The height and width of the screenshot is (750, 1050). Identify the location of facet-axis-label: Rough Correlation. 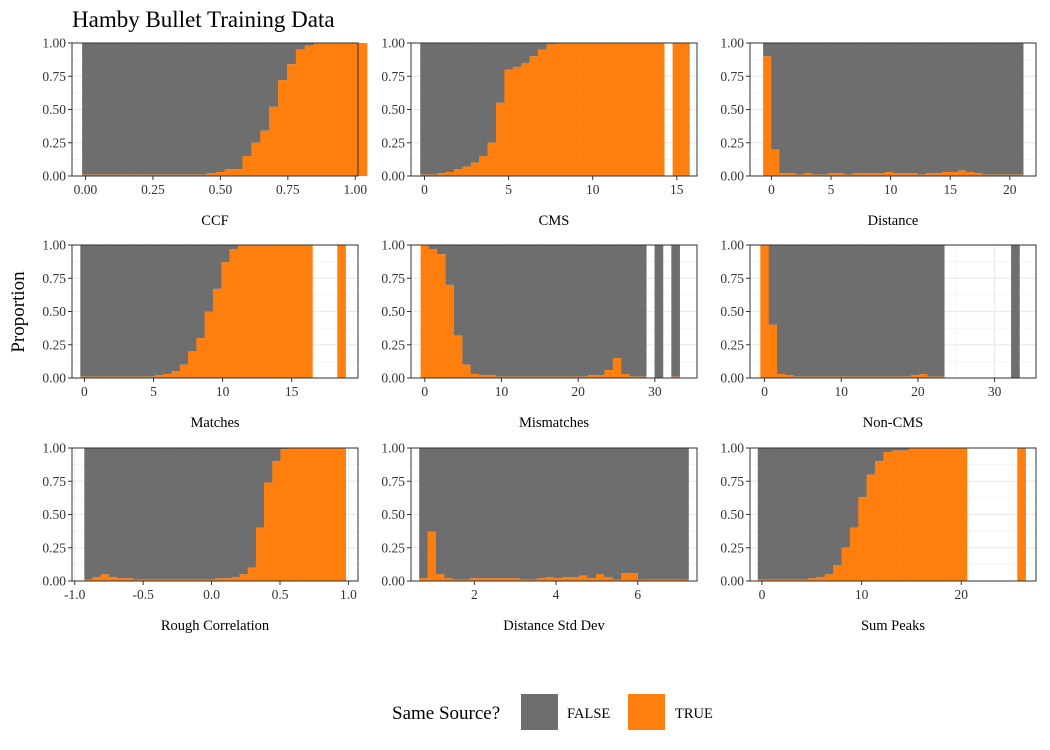
(215, 626).